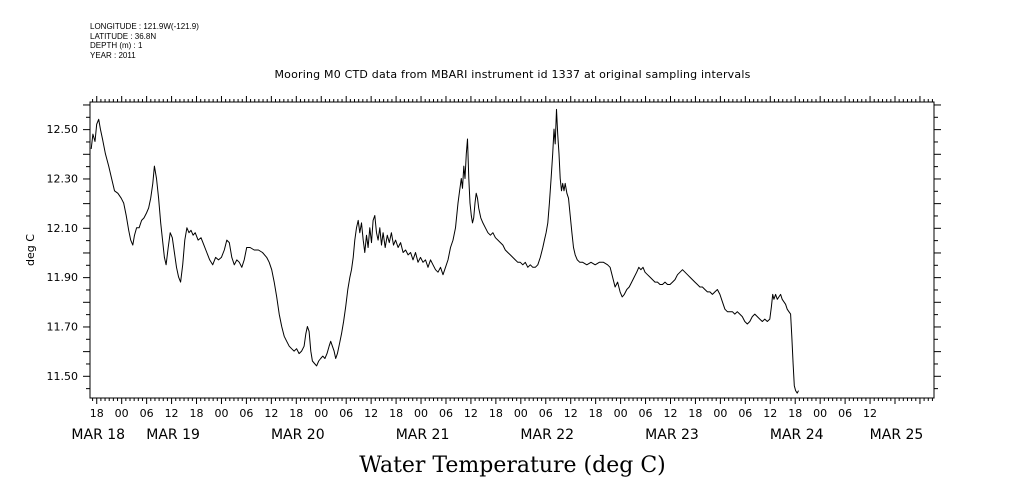 Image resolution: width=1009 pixels, height=504 pixels. Describe the element at coordinates (672, 435) in the screenshot. I see `x-day-label: MAR 23` at that location.